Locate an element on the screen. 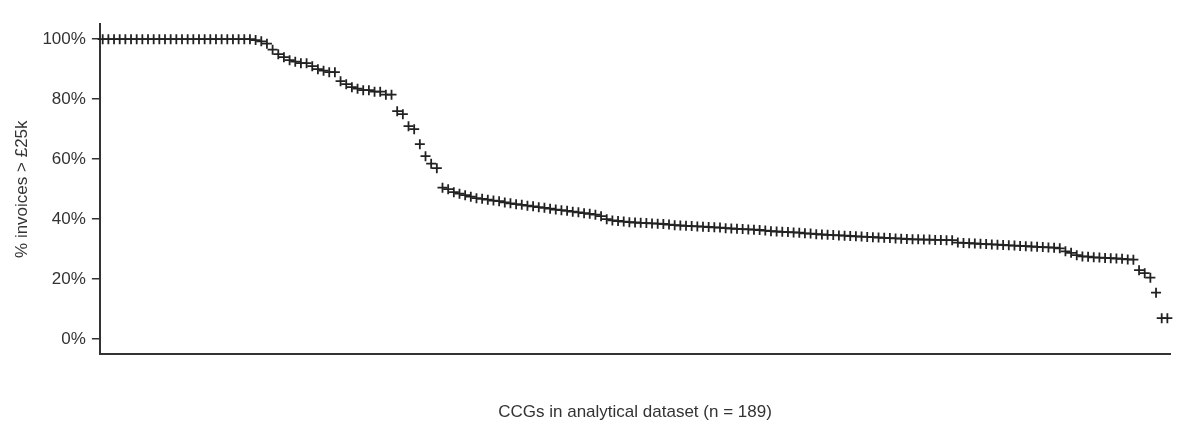 The width and height of the screenshot is (1185, 435). y-axis-title: % invoices > £25k is located at coordinates (21, 188).